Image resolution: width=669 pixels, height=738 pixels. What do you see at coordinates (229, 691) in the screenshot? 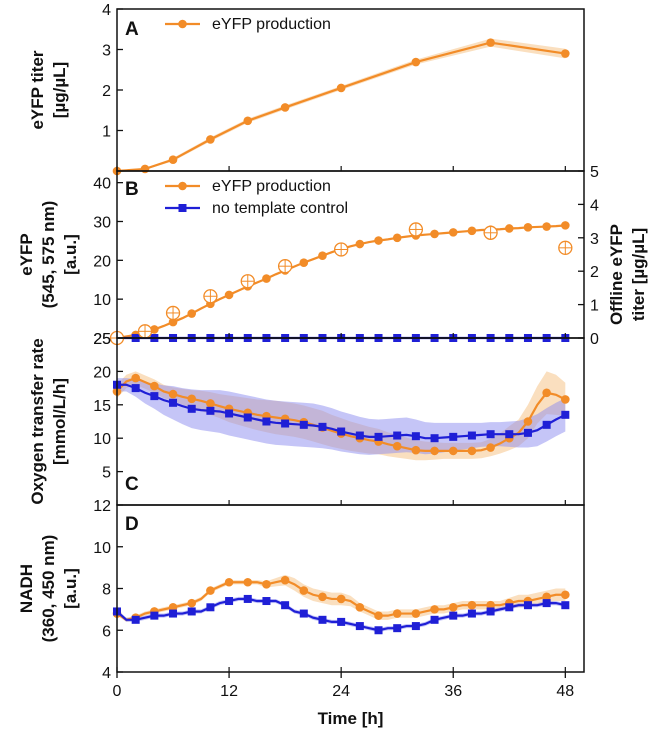
I see `x-tick-label: 12` at bounding box center [229, 691].